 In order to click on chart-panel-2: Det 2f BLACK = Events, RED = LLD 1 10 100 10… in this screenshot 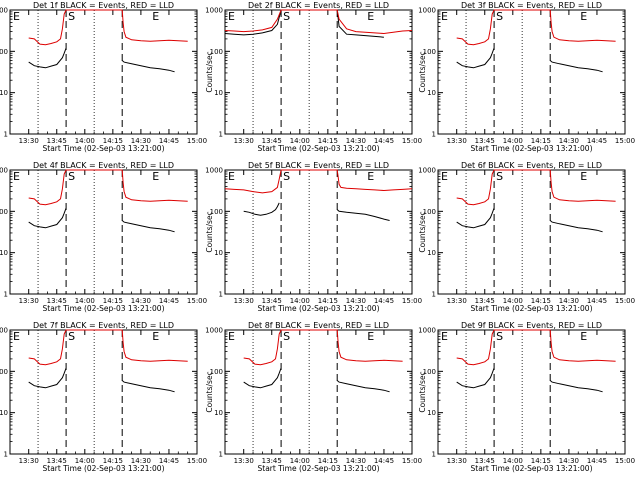, I will do `click(313, 77)`.